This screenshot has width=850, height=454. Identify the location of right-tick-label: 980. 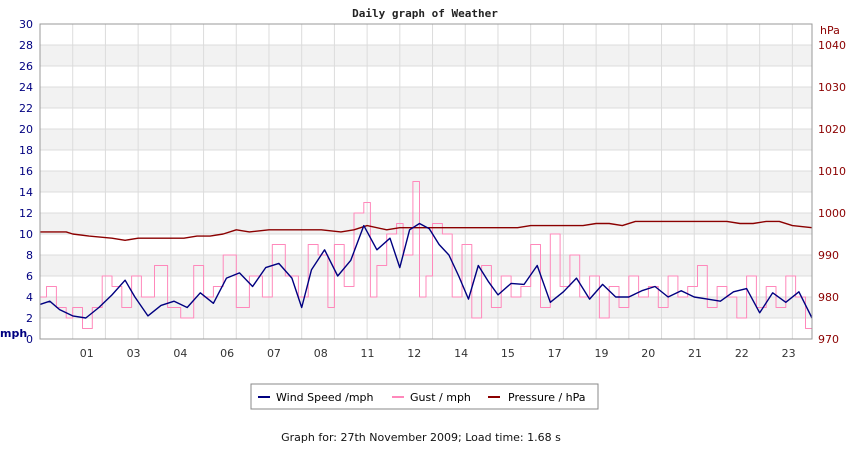
(828, 297).